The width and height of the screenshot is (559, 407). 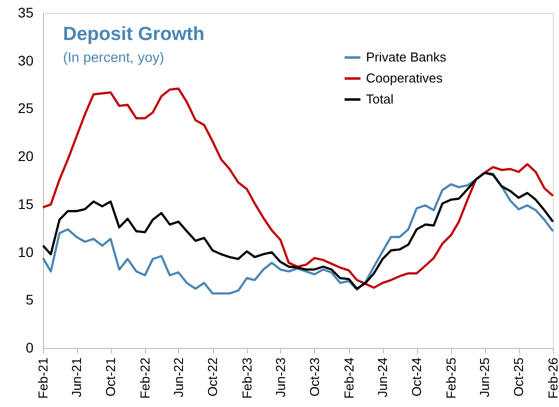 I want to click on text: (In percent, yoy), so click(x=113, y=57).